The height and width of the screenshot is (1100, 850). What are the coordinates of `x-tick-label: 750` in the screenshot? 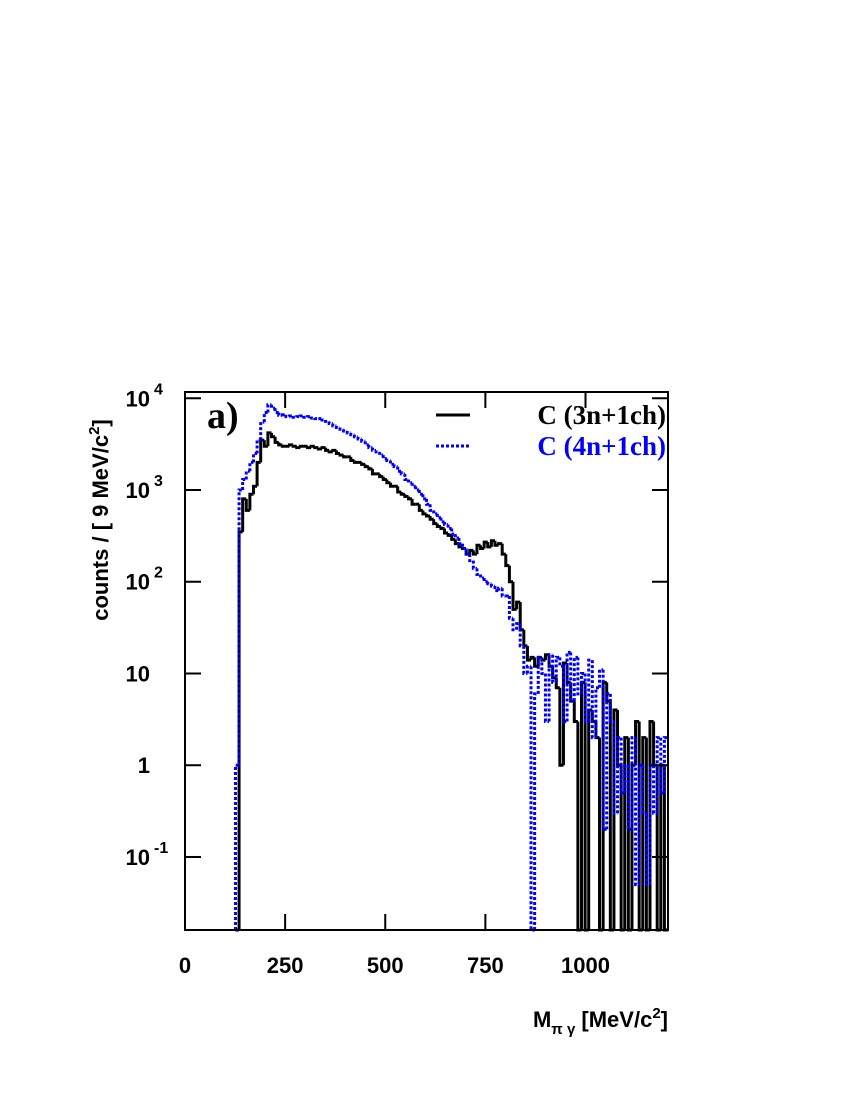 It's located at (485, 965).